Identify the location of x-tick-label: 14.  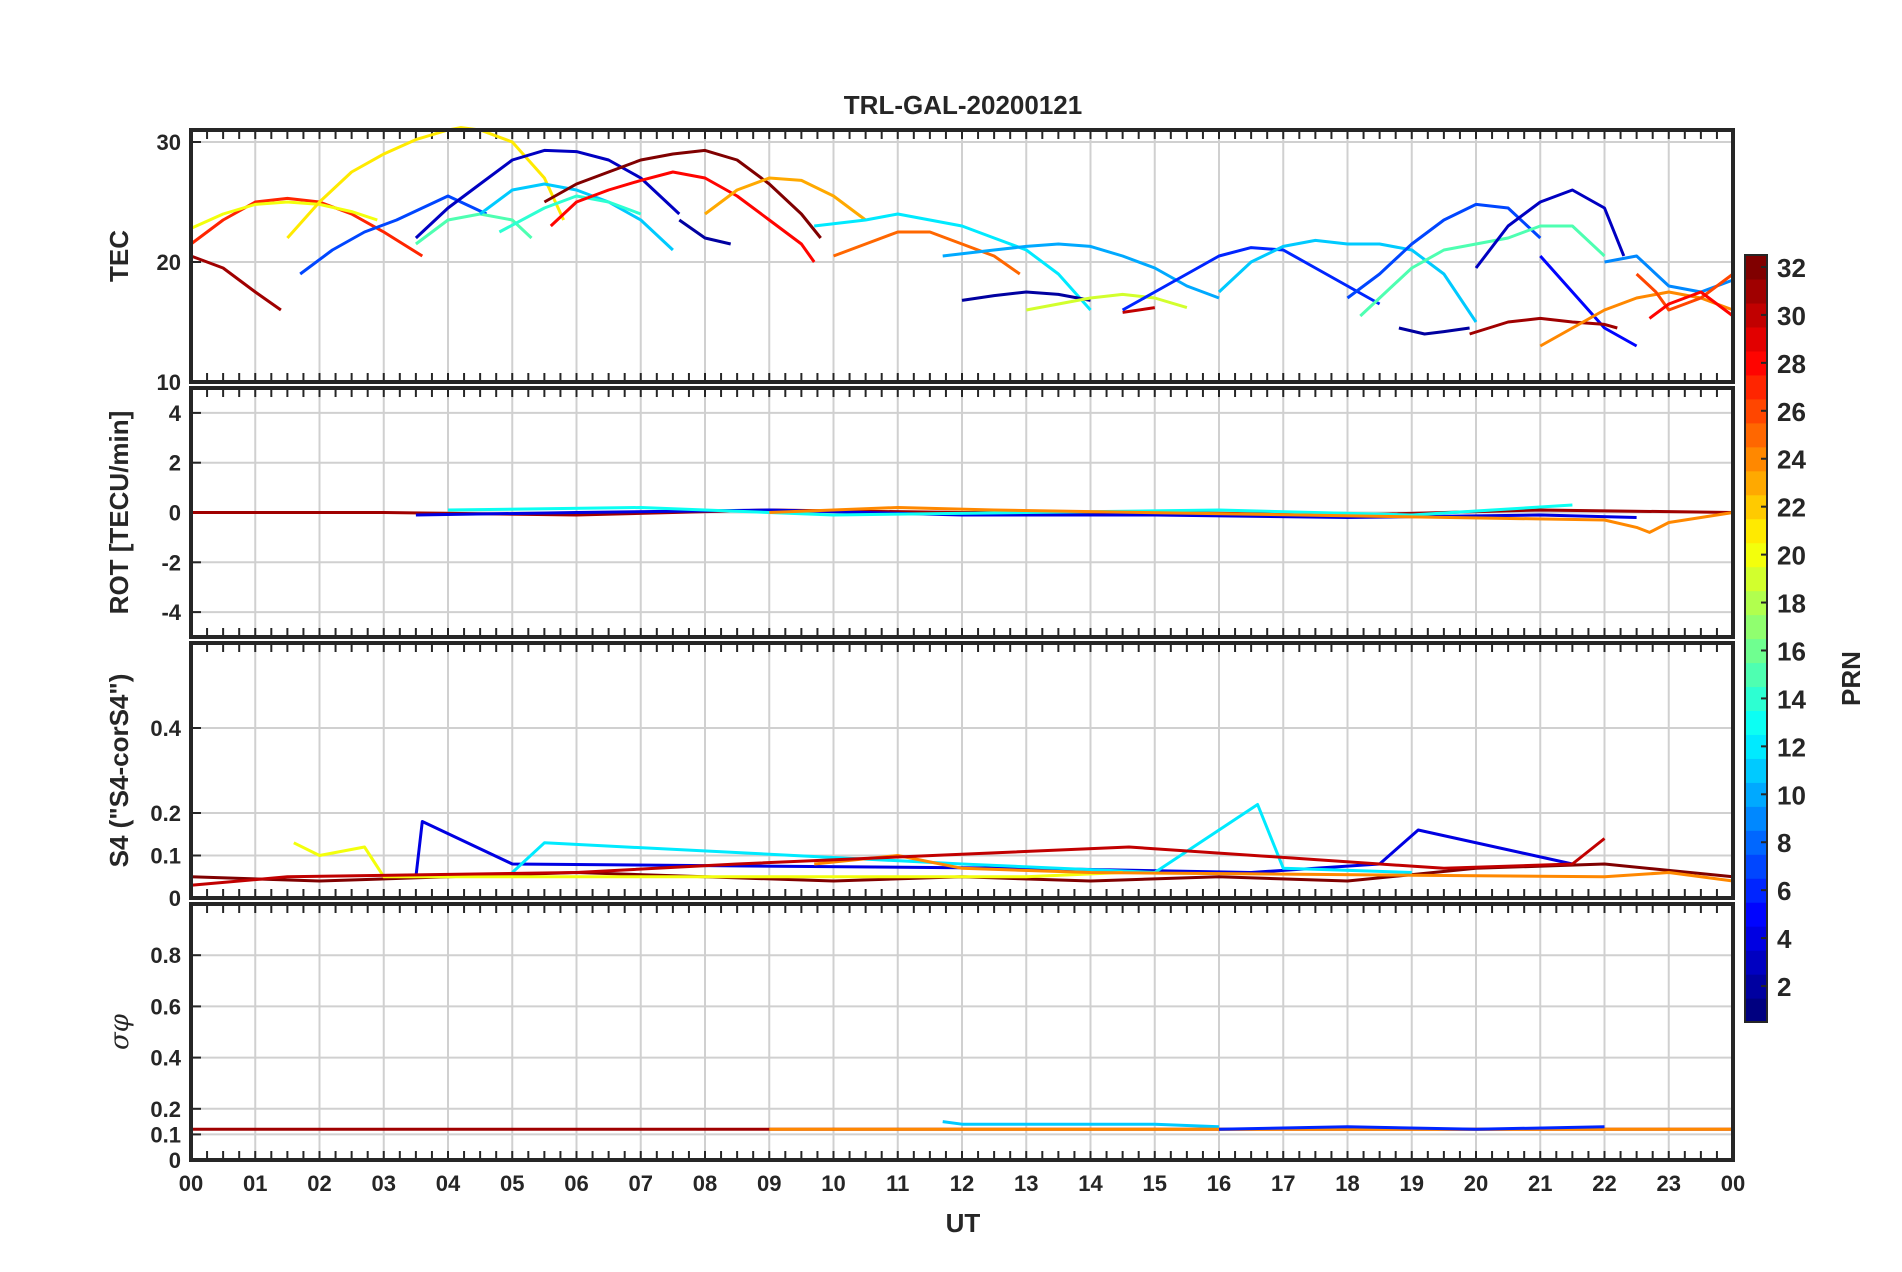
(1090, 1183).